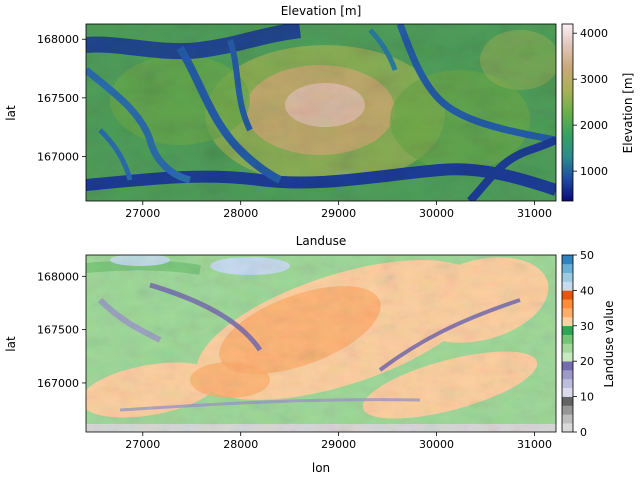 The image size is (640, 480). What do you see at coordinates (628, 113) in the screenshot?
I see `elevation-colorbar-label: Elevation [m]` at bounding box center [628, 113].